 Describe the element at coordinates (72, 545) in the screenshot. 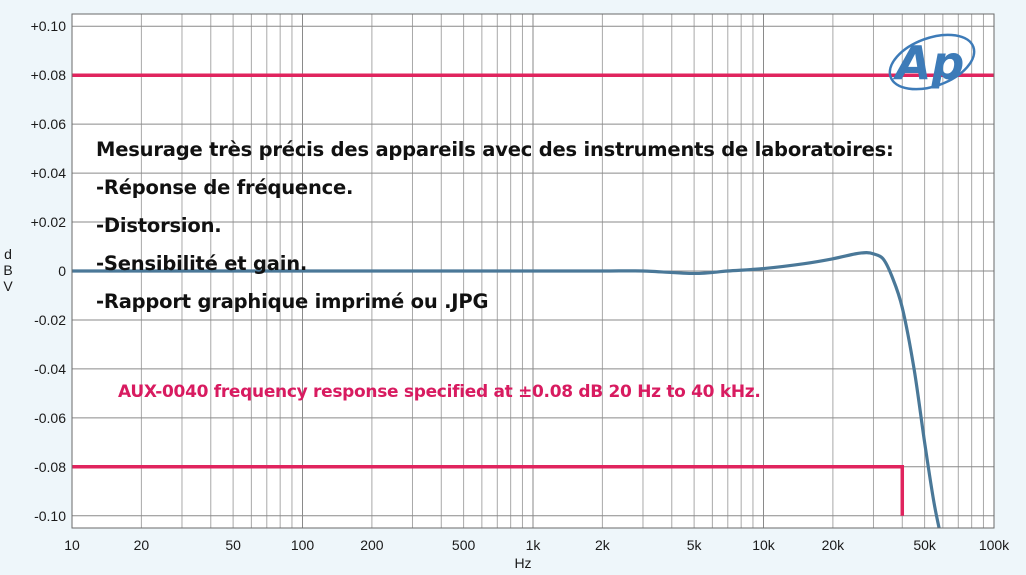

I see `x-tick-label: 10` at that location.